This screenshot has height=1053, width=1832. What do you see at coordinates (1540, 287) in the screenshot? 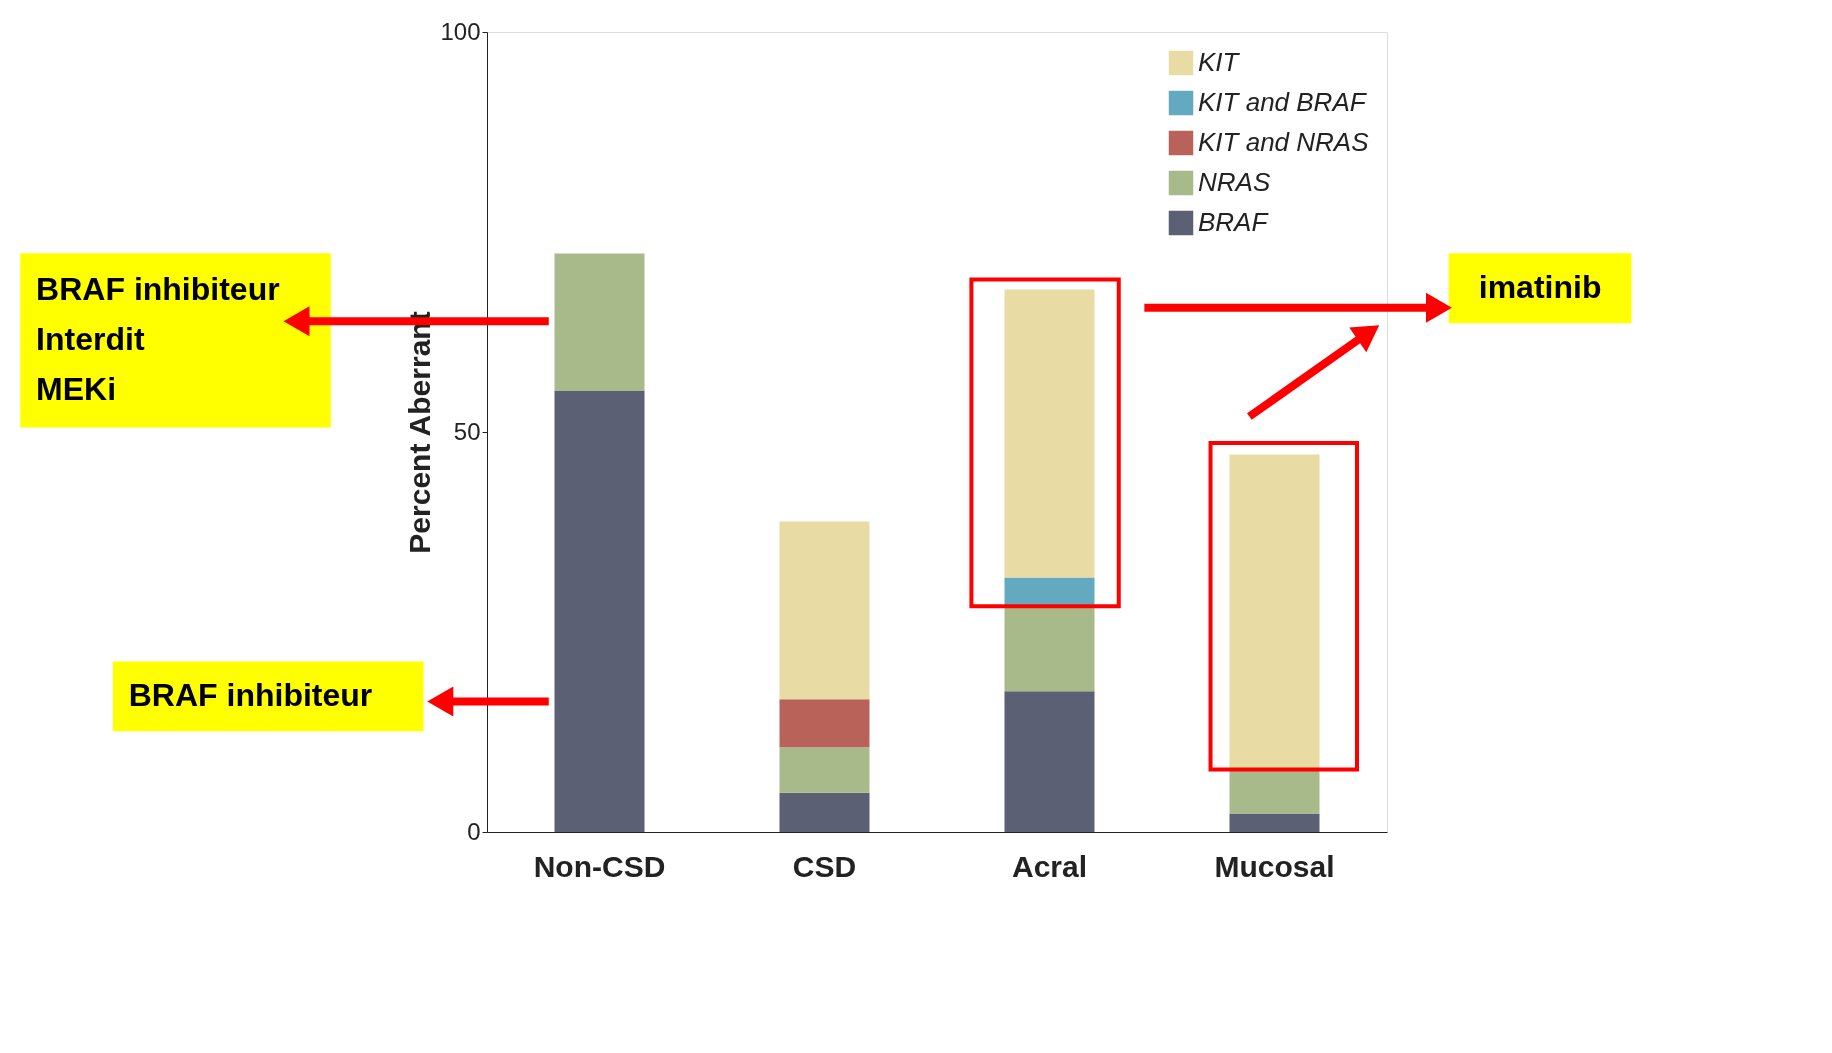
I see `text: imatinib` at bounding box center [1540, 287].